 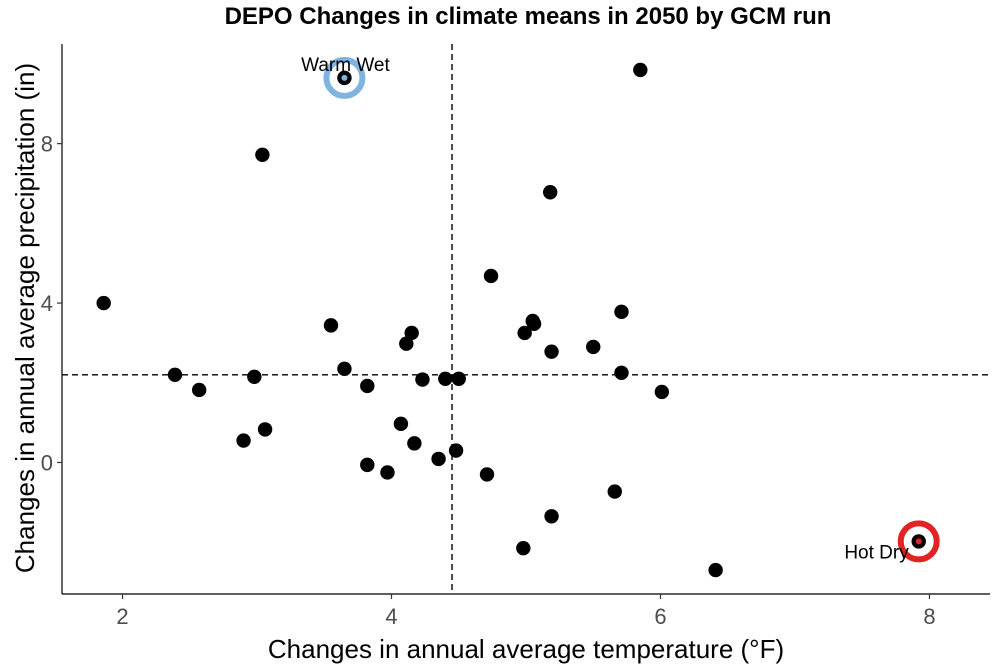 I want to click on x-tick-label: 8, so click(x=929, y=616).